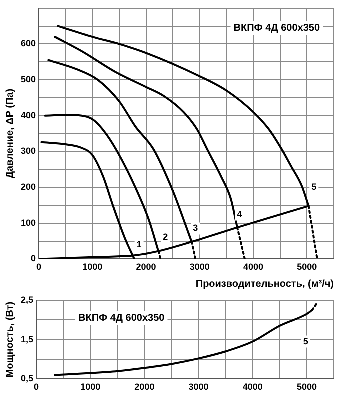 The width and height of the screenshot is (340, 396). I want to click on y-tick-label: 300, so click(28, 151).